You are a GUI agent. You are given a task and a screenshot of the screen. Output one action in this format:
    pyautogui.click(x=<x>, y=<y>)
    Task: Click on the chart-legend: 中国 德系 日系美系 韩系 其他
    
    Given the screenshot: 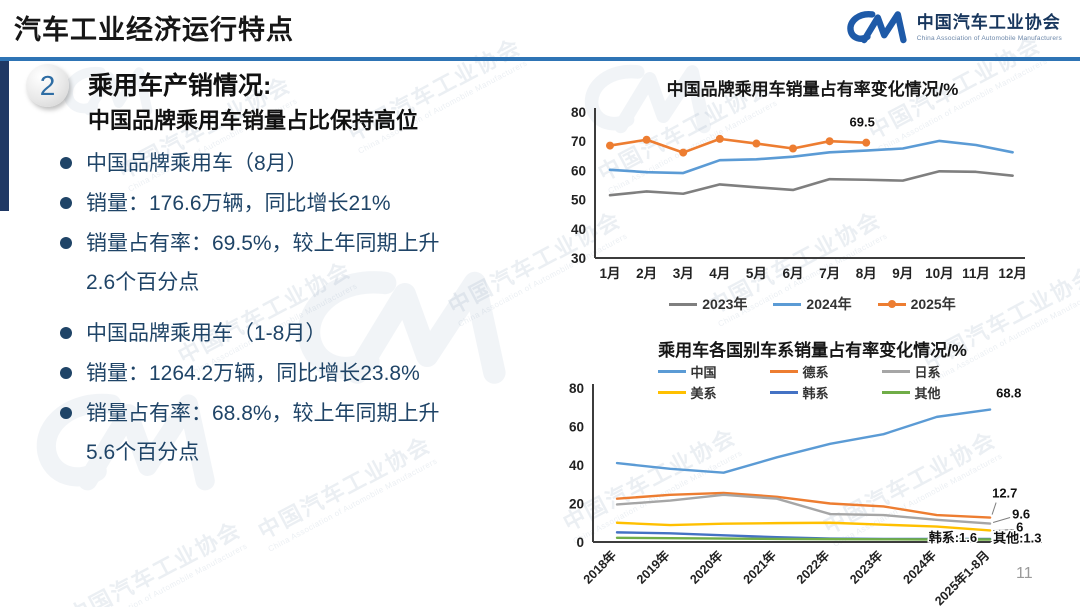 What is the action you would take?
    pyautogui.click(x=812, y=382)
    